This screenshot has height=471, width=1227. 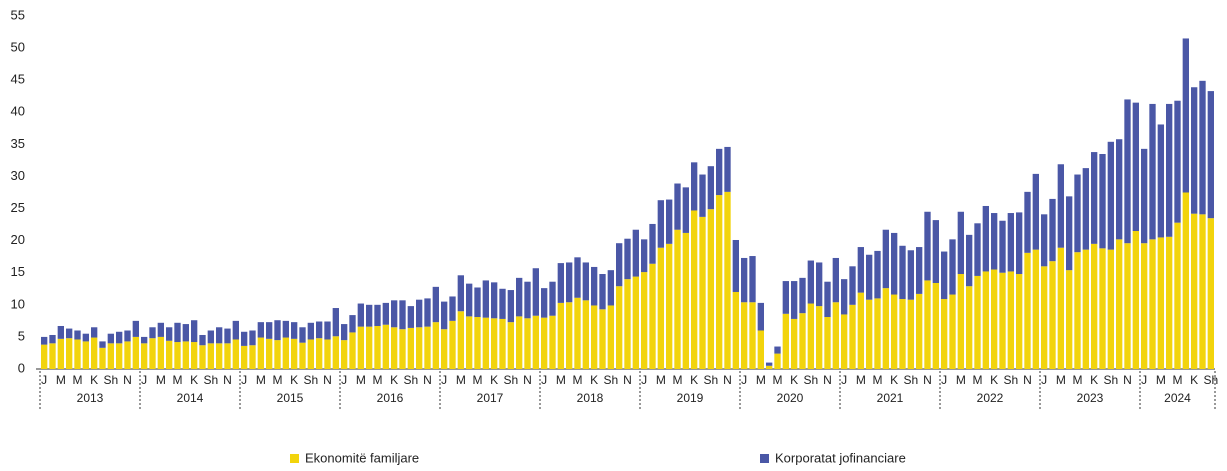 I want to click on y-tick-label: 0, so click(x=21, y=367).